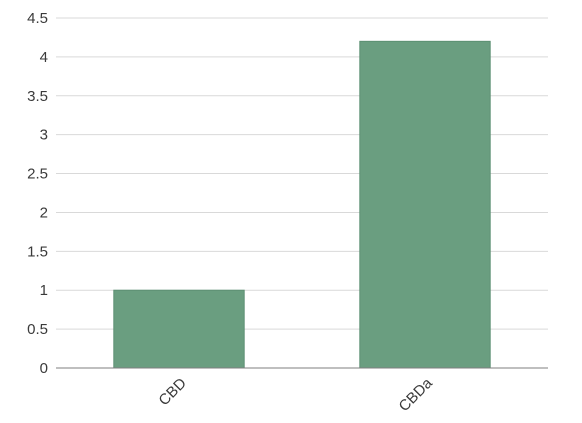  Describe the element at coordinates (44, 135) in the screenshot. I see `y-tick-label: 3` at that location.